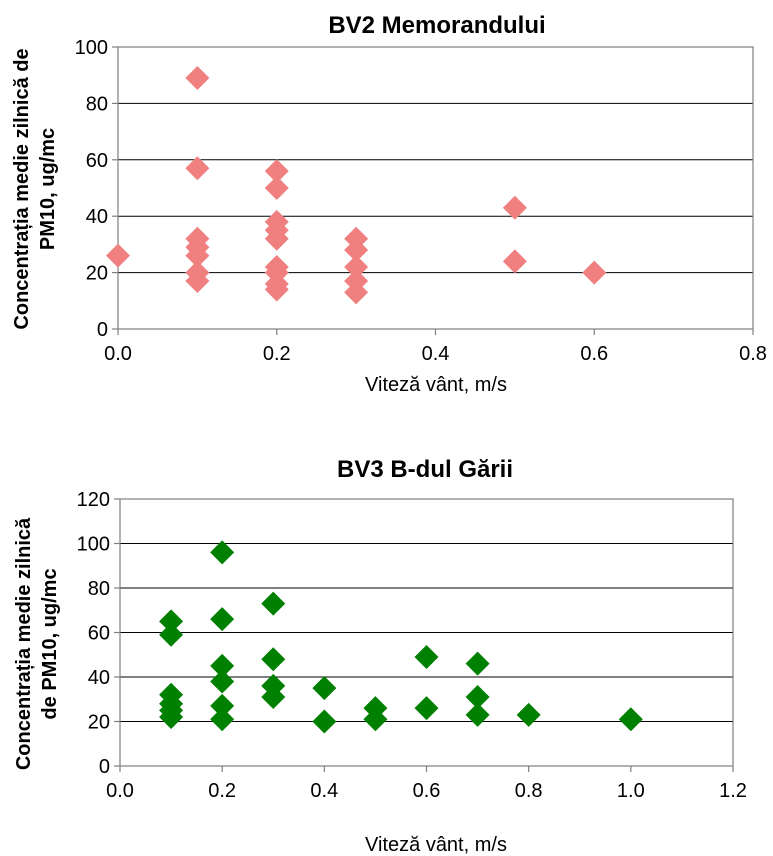 The width and height of the screenshot is (773, 856). Describe the element at coordinates (91, 189) in the screenshot. I see `y-tick-labels: 0 20 40 60 80 100` at that location.